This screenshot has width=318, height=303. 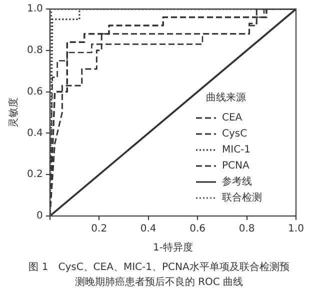 I want to click on x-tick-label: 0.6, so click(x=198, y=229).